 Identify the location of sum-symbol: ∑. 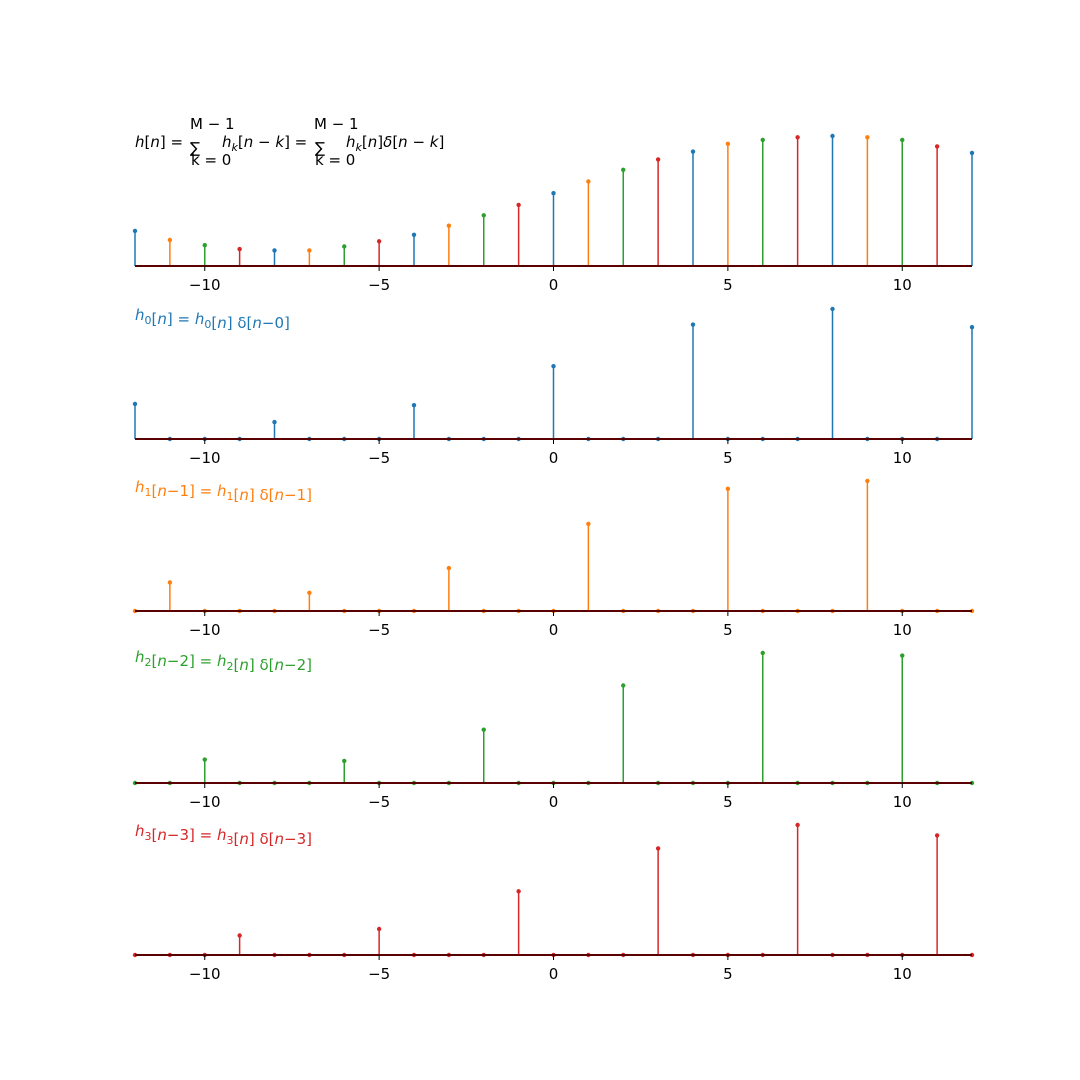
(195, 148).